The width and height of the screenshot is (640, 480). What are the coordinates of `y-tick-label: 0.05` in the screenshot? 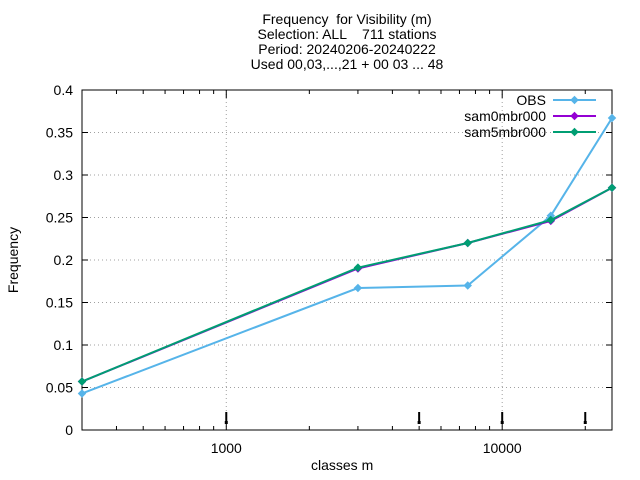 It's located at (59, 388).